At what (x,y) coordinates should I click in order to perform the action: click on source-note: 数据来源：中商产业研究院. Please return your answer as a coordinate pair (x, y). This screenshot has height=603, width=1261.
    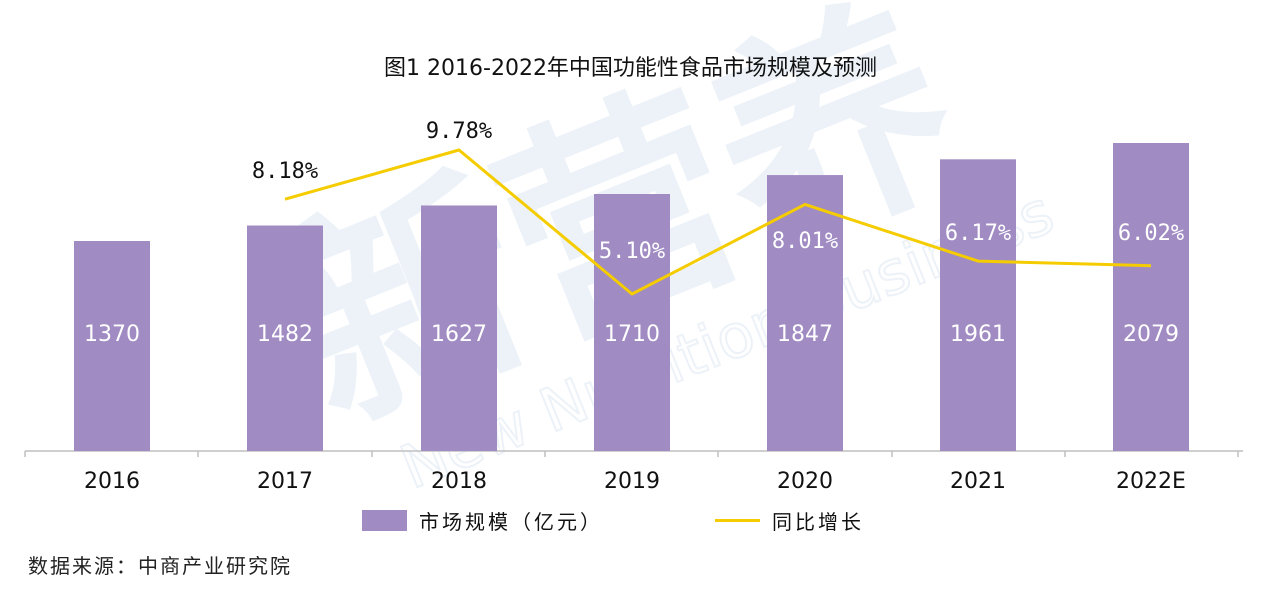
    Looking at the image, I should click on (160, 566).